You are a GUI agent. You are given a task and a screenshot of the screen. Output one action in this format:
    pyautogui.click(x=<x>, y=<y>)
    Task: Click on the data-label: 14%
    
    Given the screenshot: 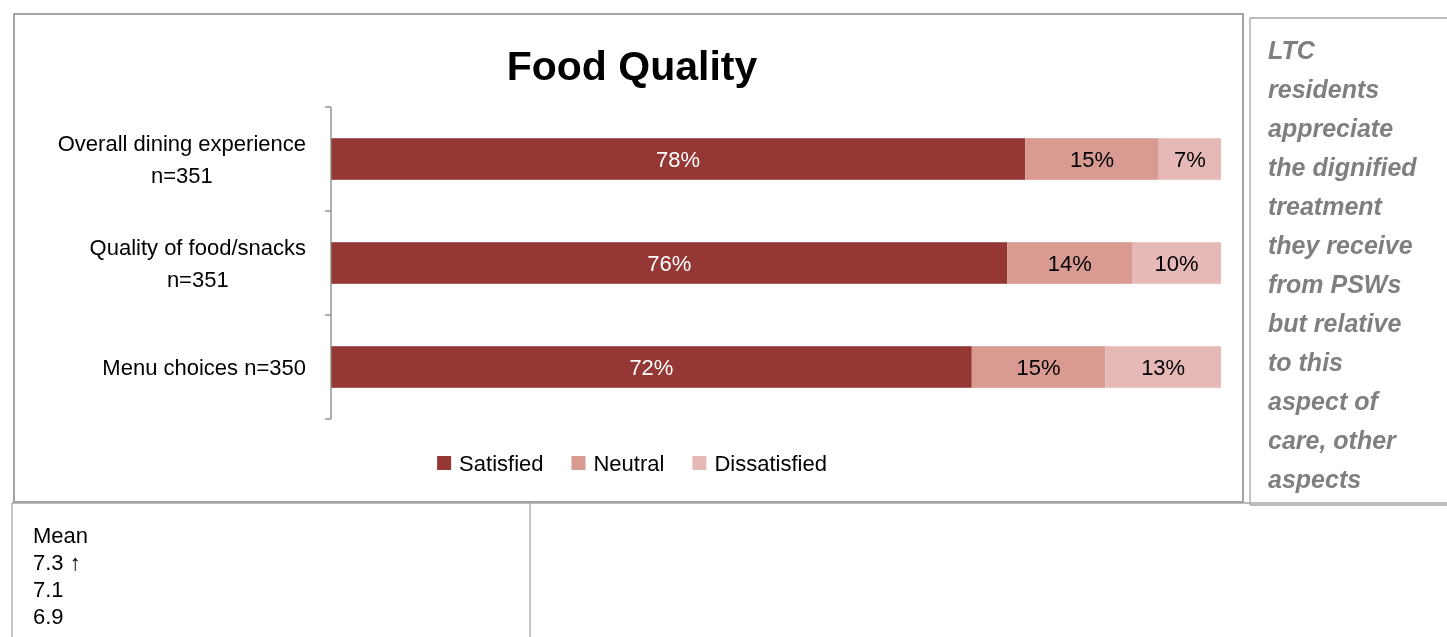 What is the action you would take?
    pyautogui.click(x=1069, y=263)
    